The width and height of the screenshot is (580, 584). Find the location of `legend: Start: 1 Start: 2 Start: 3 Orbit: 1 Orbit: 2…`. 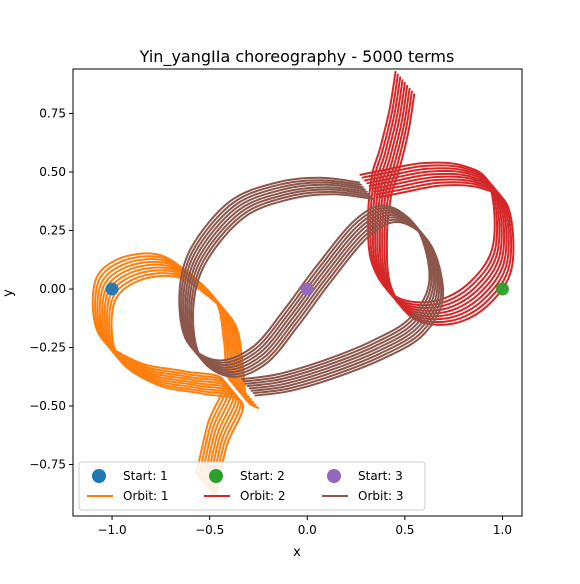

legend: Start: 1 Start: 2 Start: 3 Orbit: 1 Orbit: 2… is located at coordinates (252, 486).